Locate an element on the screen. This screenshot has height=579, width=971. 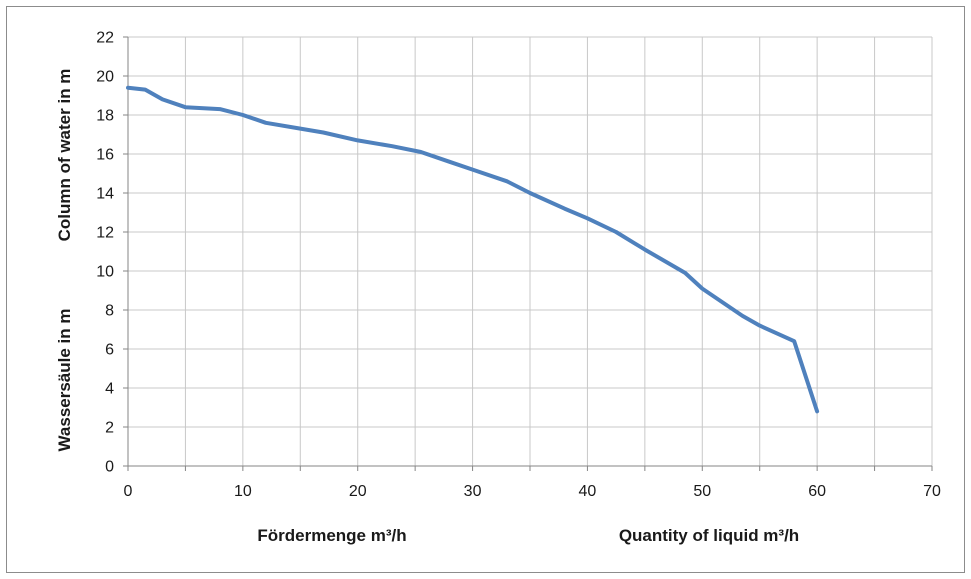
y-tick-label: 0 is located at coordinates (109, 467).